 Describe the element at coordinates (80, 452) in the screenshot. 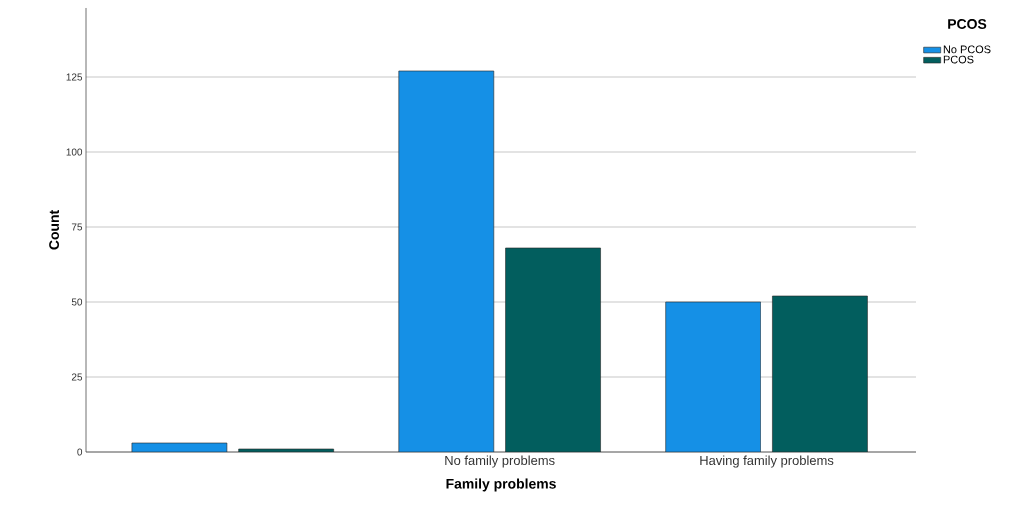

I see `y-tick-label: 0` at that location.